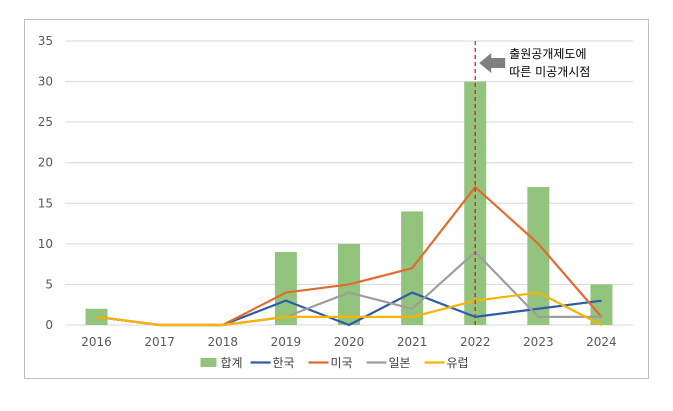 Image resolution: width=673 pixels, height=411 pixels. Describe the element at coordinates (400, 363) in the screenshot. I see `legend-label-일본: 일본` at that location.